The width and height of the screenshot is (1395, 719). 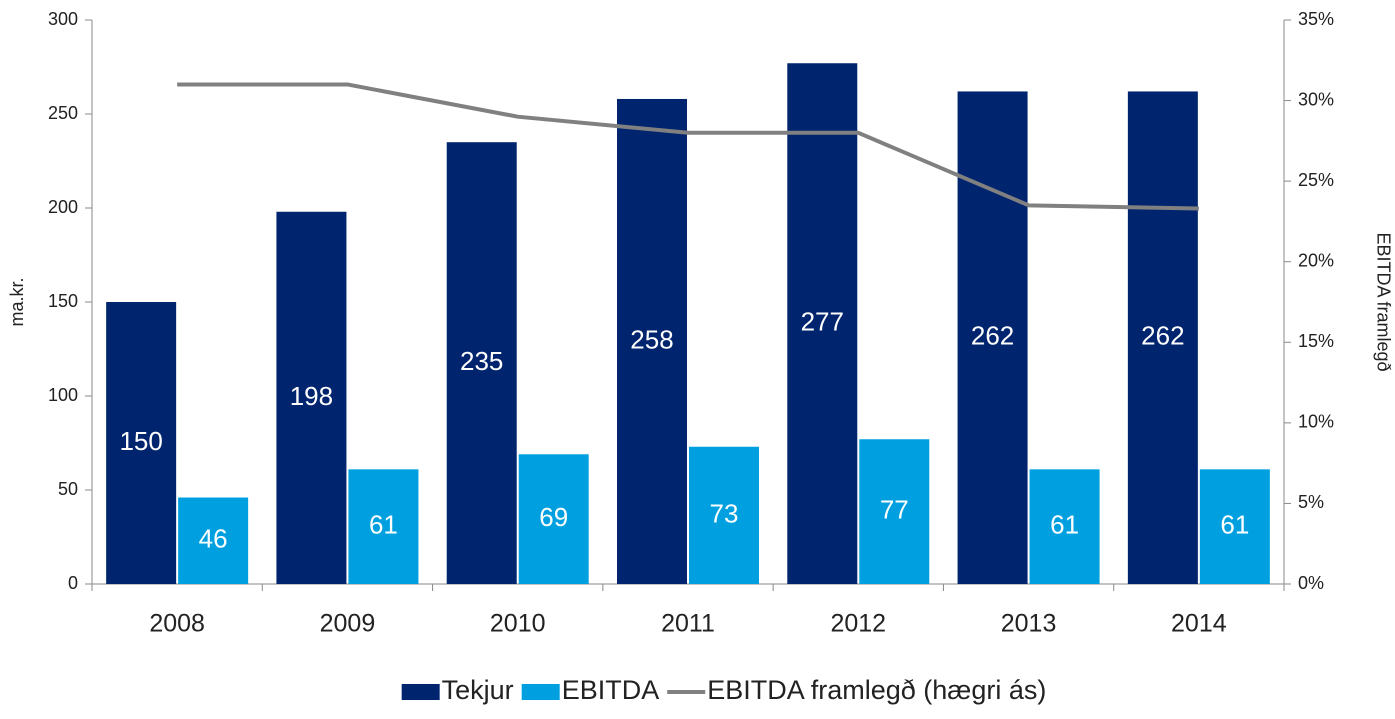 What do you see at coordinates (348, 624) in the screenshot?
I see `x-tick-label: 2009` at bounding box center [348, 624].